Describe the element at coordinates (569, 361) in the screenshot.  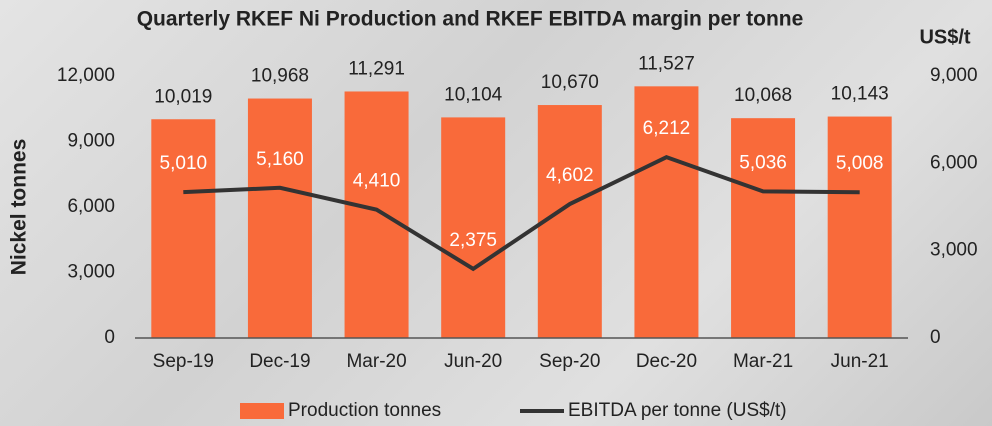
I see `x-tick-label: Sep-20` at that location.